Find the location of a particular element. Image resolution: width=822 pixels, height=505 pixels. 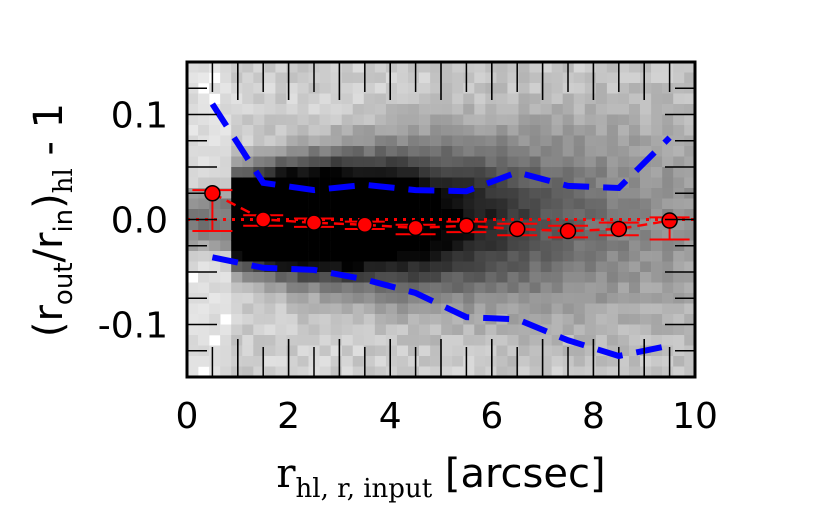

y-axis-label-close: ) is located at coordinates (49, 201).